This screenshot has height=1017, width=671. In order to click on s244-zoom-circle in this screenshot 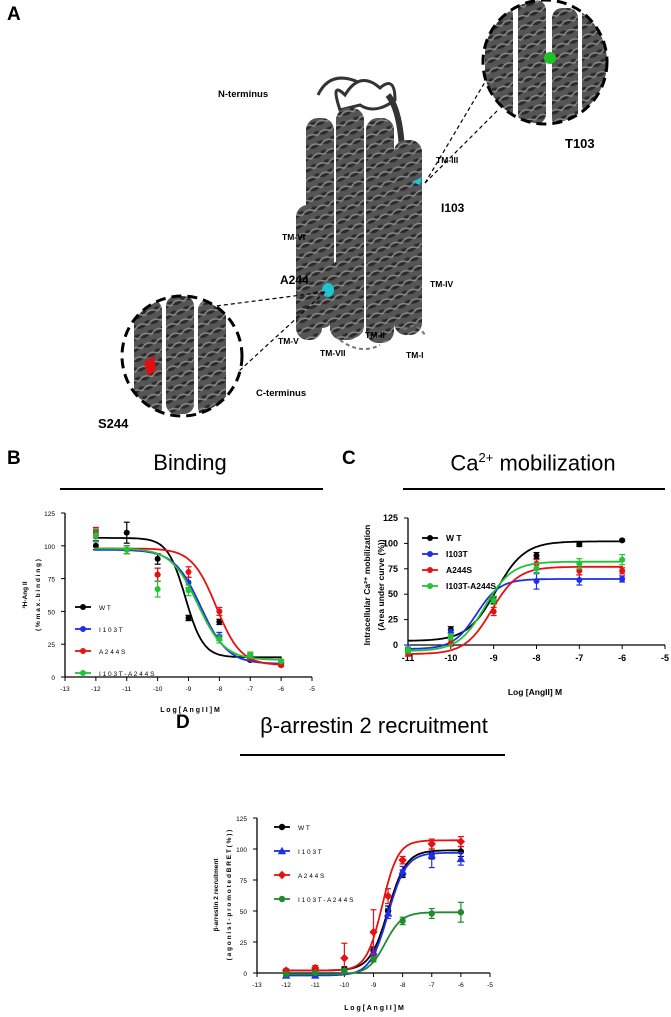, I will do `click(182, 356)`.